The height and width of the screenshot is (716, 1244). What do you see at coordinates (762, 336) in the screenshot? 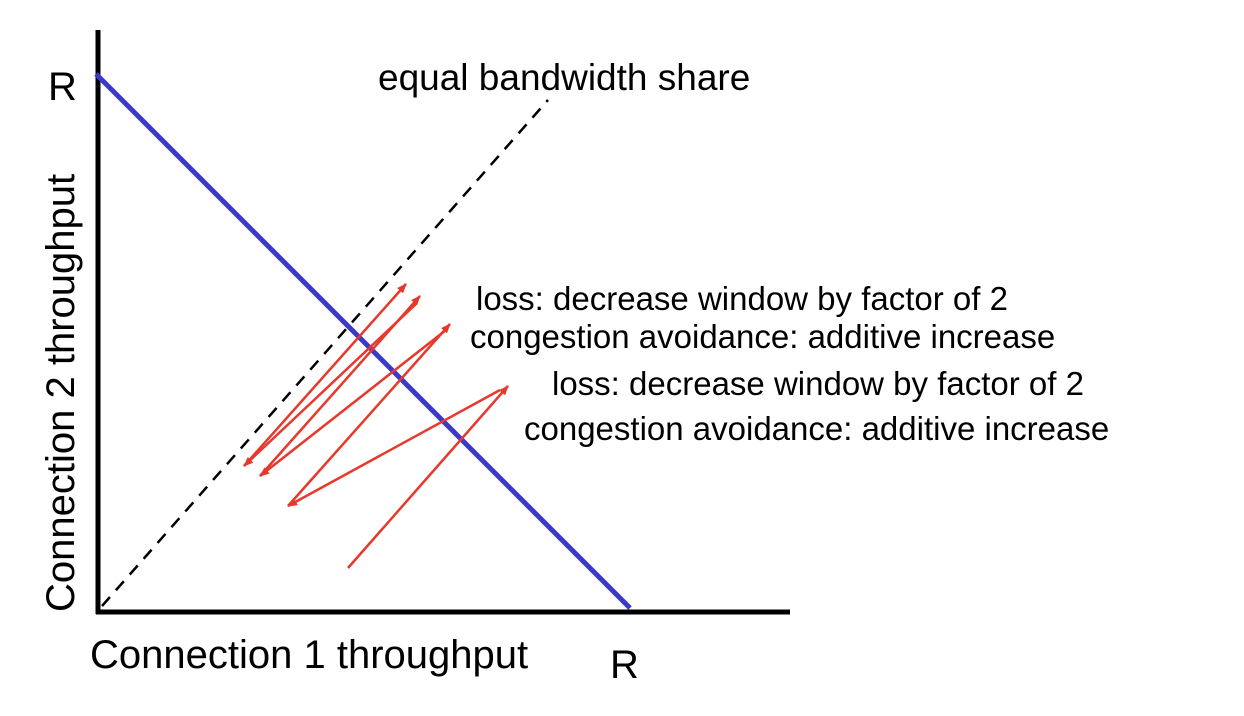
I see `annotation-ca-1: congestion avoidance: additive increase` at bounding box center [762, 336].